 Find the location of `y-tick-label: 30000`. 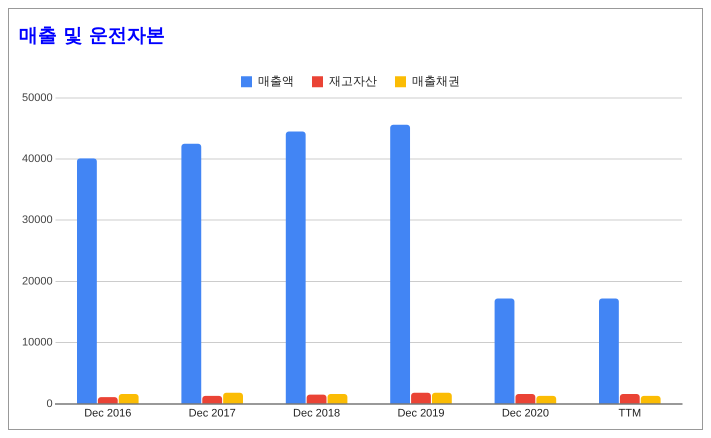

y-tick-label: 30000 is located at coordinates (37, 220).